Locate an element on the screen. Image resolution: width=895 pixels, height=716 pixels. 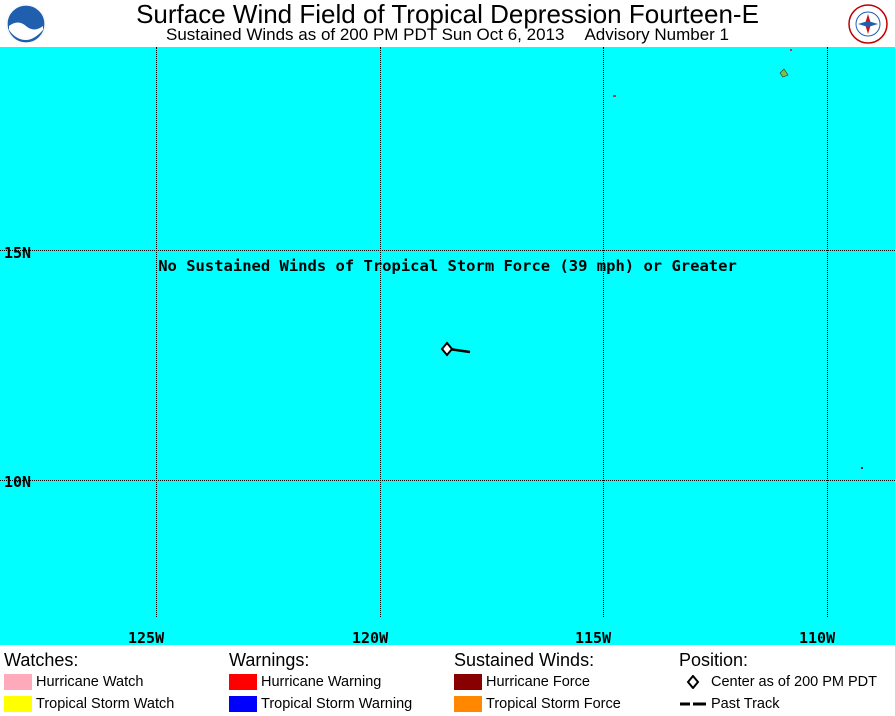
gridline-120w is located at coordinates (380, 332).